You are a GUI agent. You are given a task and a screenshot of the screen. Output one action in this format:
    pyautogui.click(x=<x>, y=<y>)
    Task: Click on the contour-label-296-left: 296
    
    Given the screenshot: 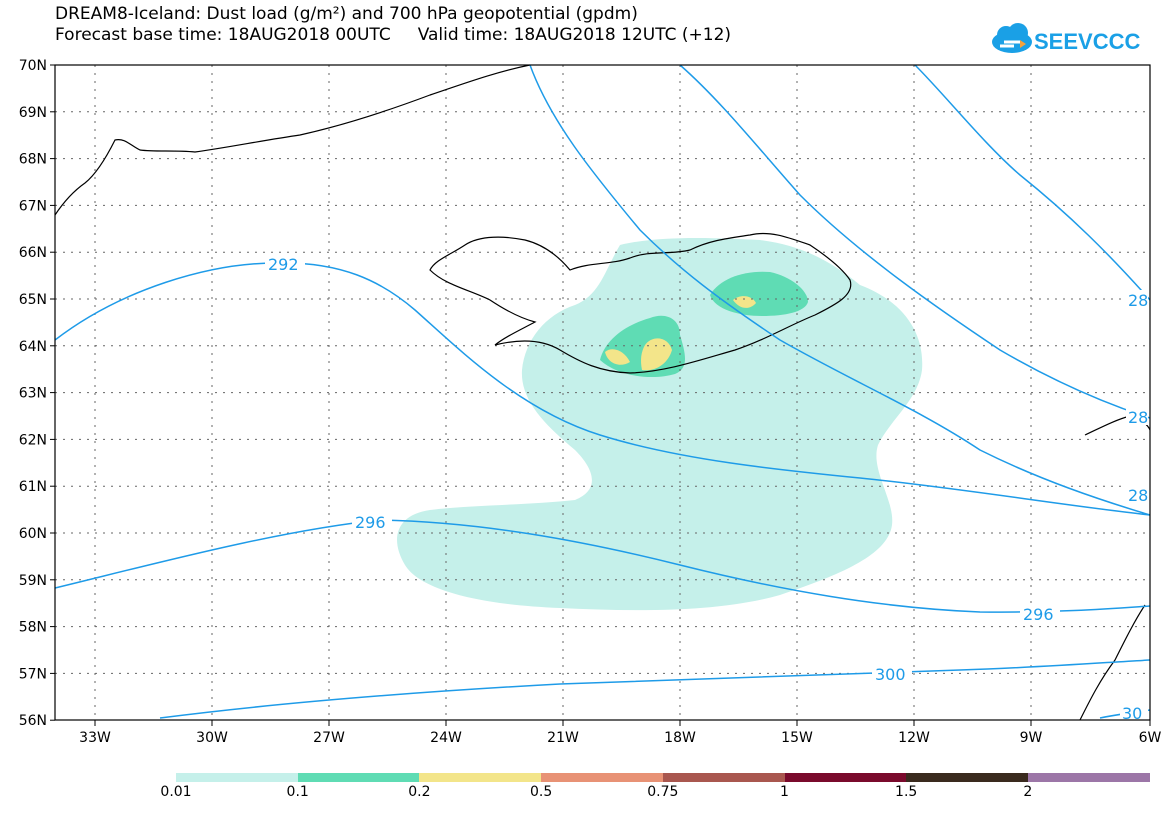 What is the action you would take?
    pyautogui.click(x=370, y=522)
    